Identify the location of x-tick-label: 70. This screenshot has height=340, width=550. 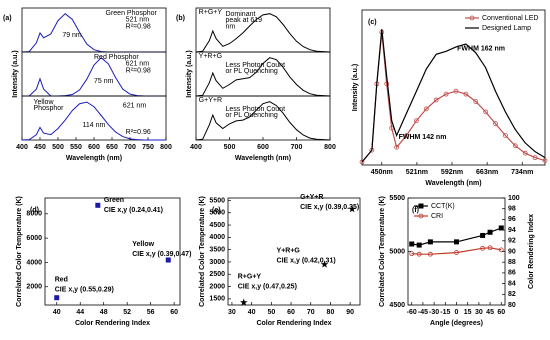
(311, 312).